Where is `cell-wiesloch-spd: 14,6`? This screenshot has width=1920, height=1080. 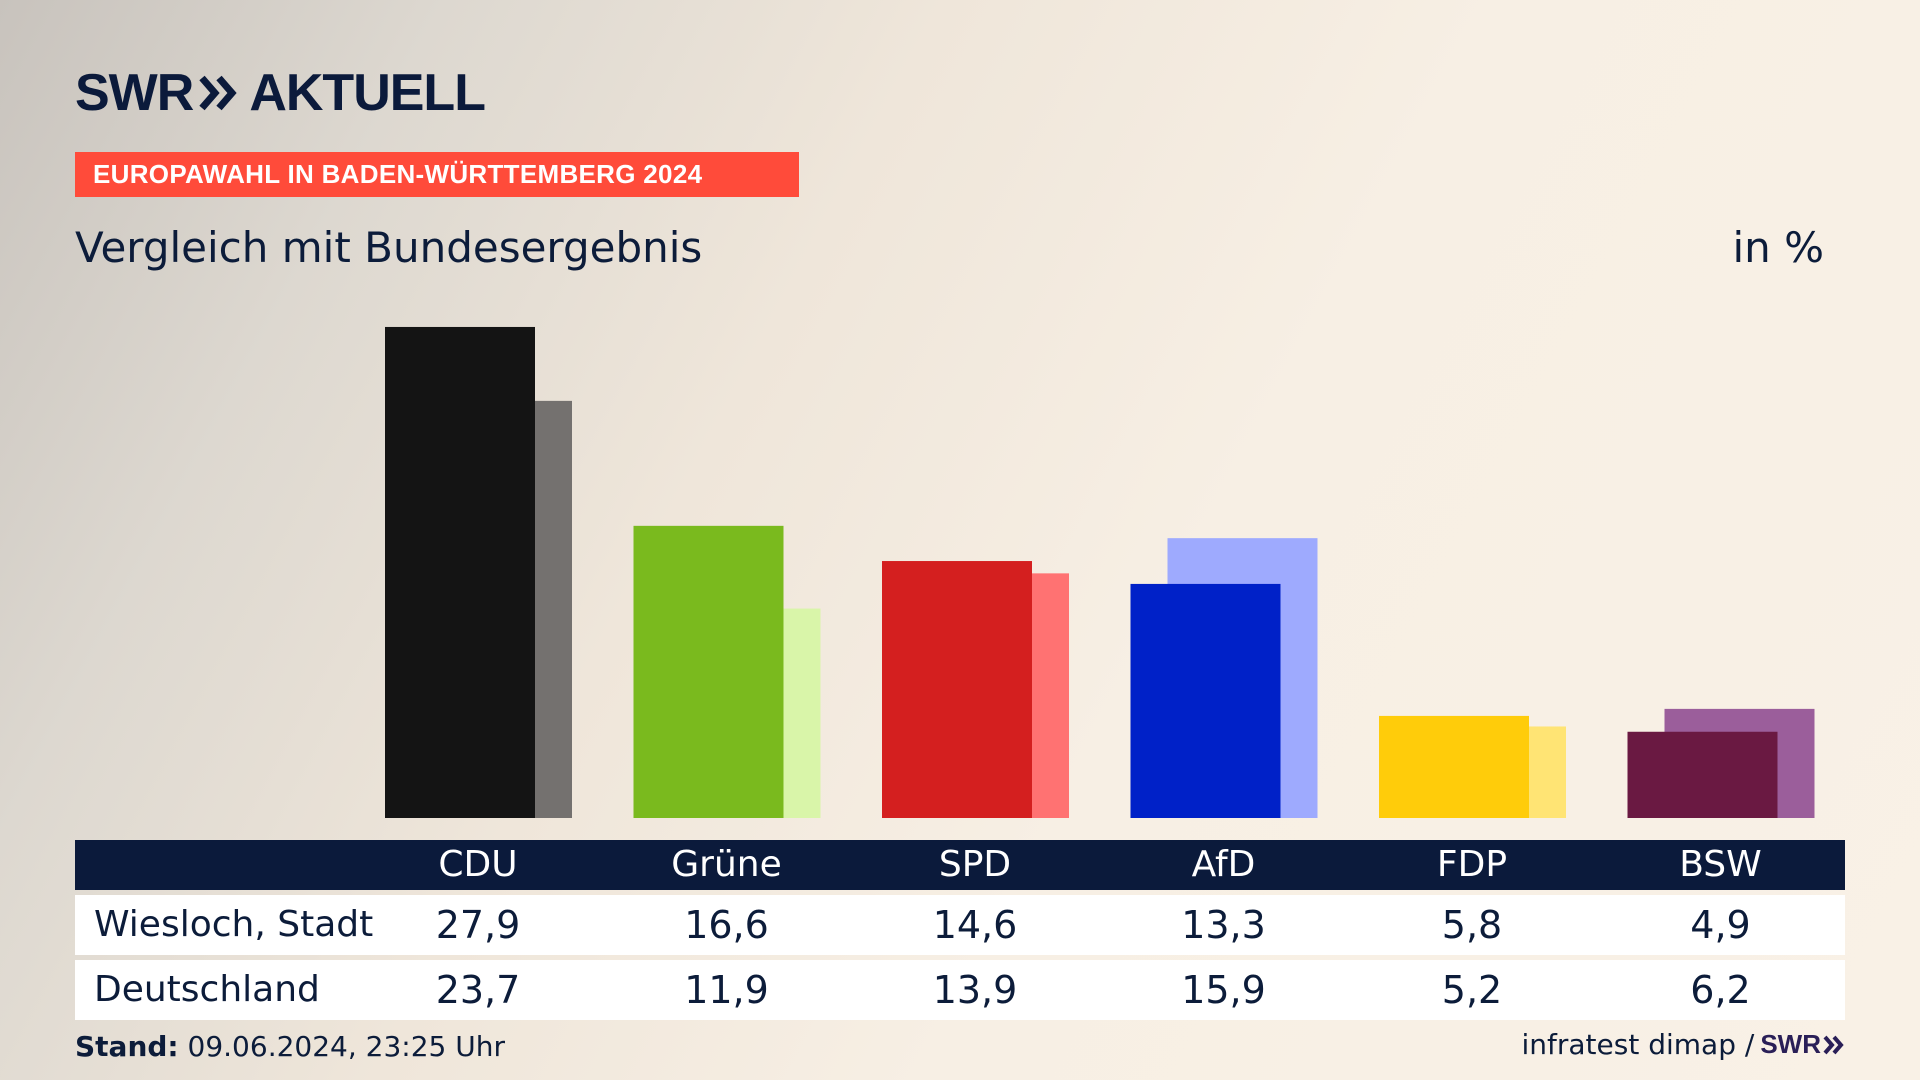
cell-wiesloch-spd: 14,6 is located at coordinates (975, 925).